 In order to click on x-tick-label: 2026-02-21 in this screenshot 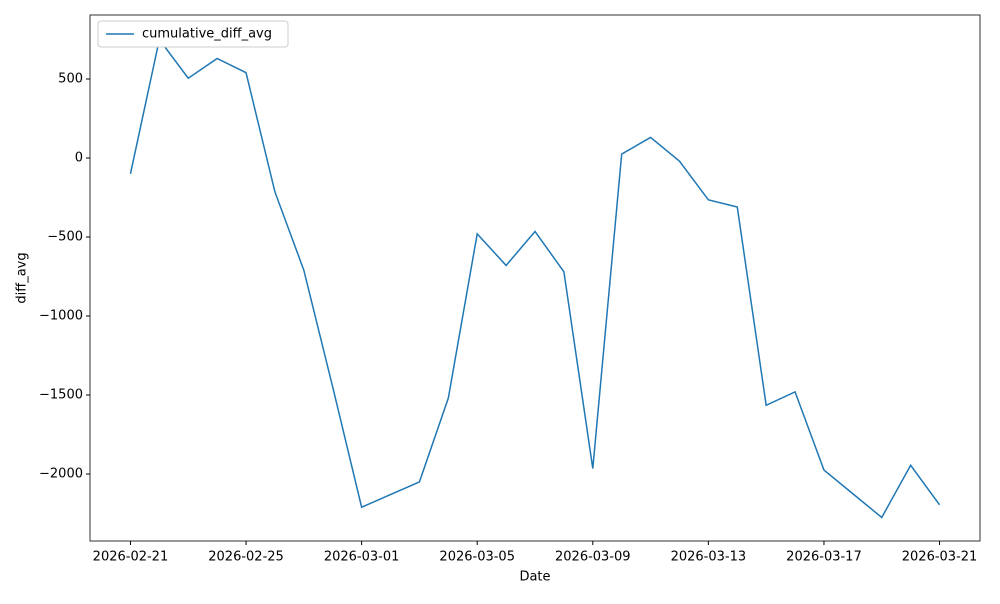, I will do `click(131, 557)`.